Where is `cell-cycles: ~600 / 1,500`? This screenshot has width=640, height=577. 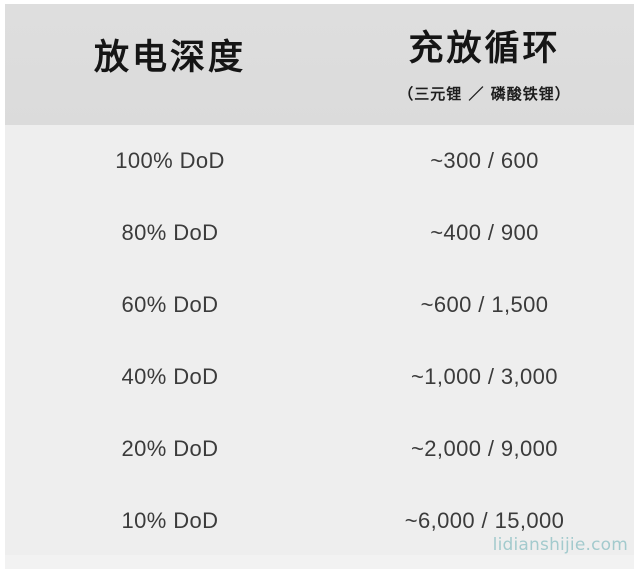
cell-cycles: ~600 / 1,500 is located at coordinates (484, 304).